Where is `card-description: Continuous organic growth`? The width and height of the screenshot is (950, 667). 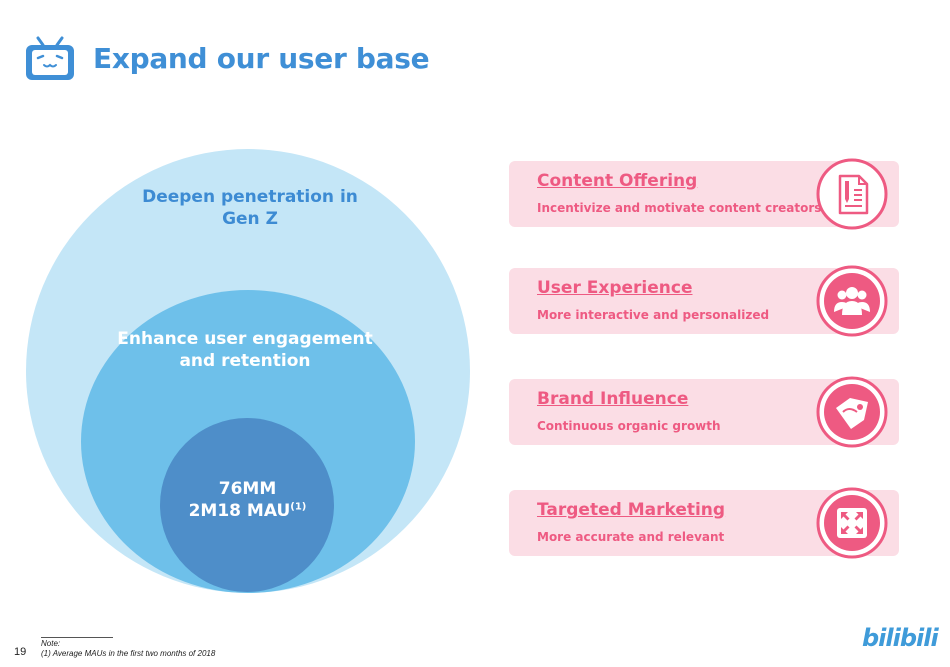 card-description: Continuous organic growth is located at coordinates (629, 426).